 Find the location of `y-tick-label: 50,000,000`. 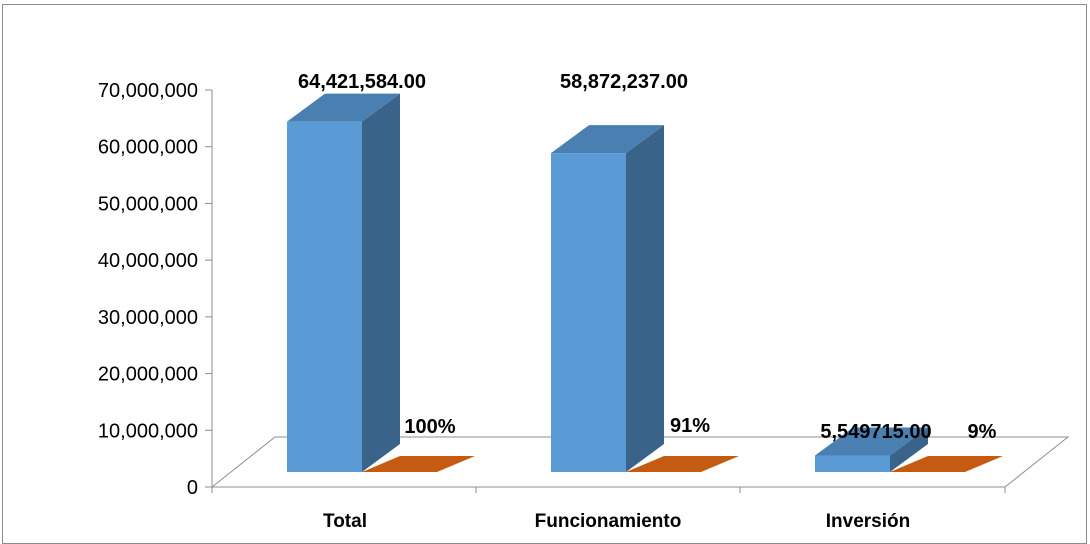

y-tick-label: 50,000,000 is located at coordinates (148, 204).